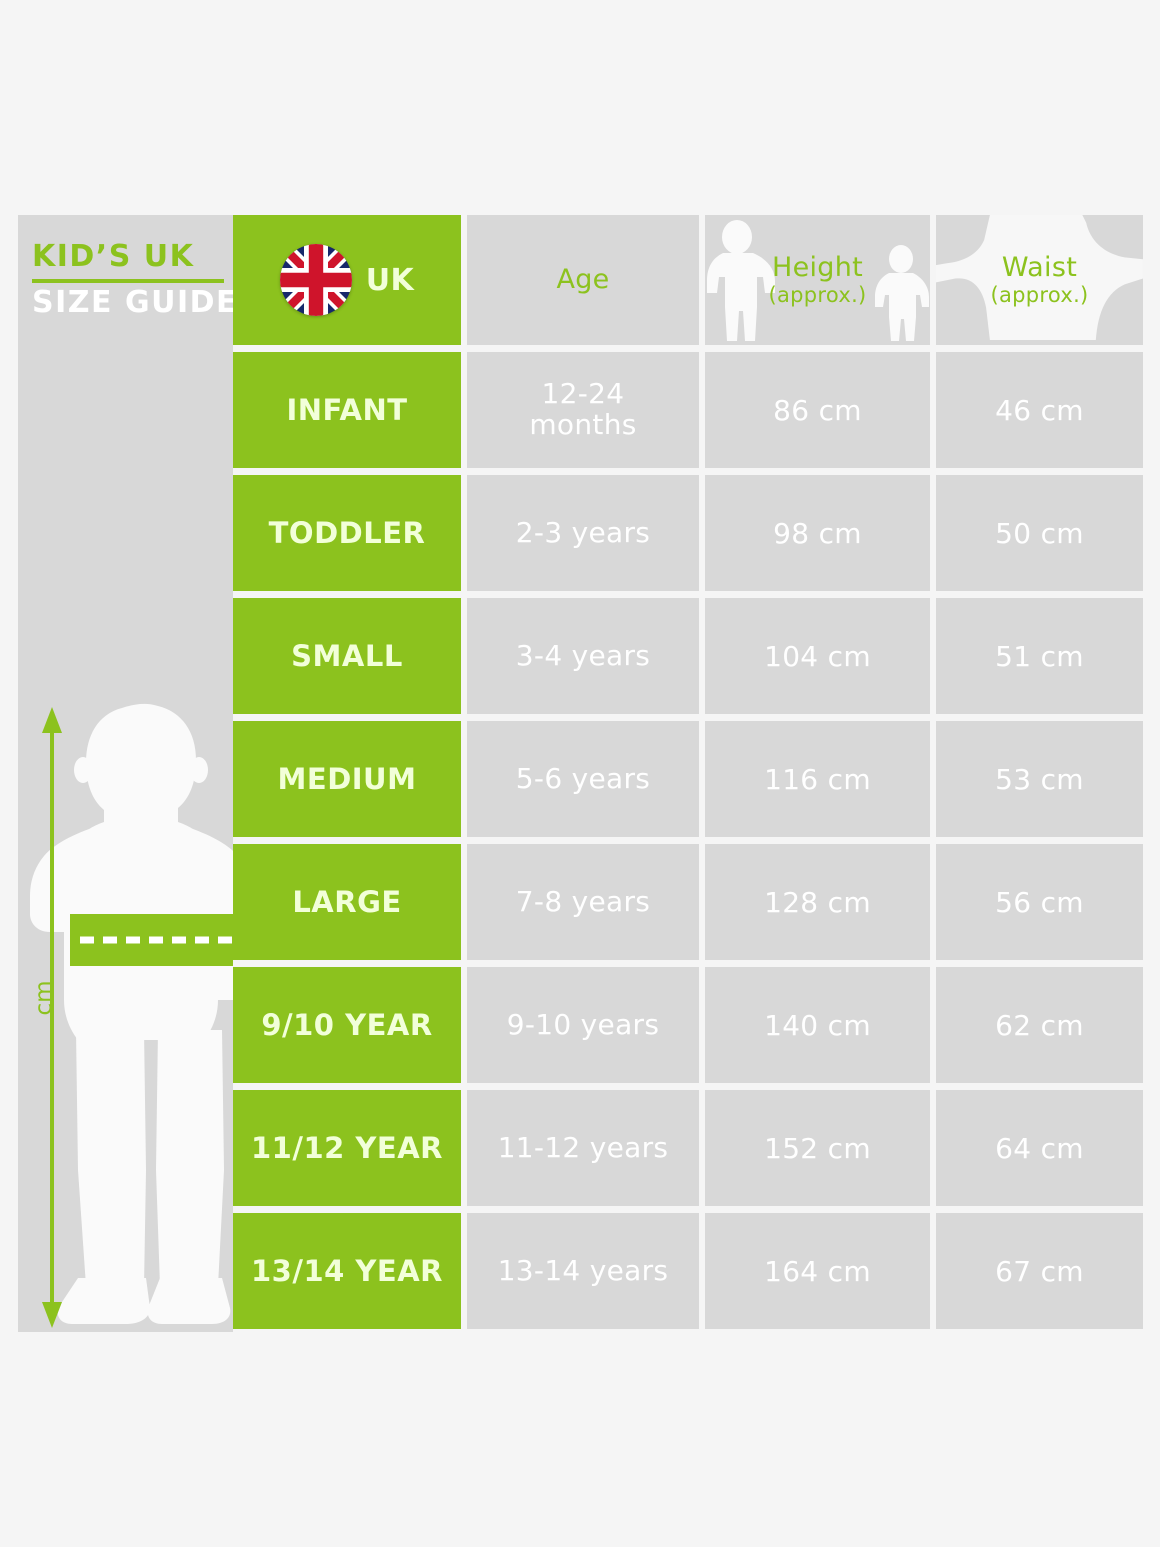  I want to click on cell-age-line1: 7-8 years, so click(583, 901).